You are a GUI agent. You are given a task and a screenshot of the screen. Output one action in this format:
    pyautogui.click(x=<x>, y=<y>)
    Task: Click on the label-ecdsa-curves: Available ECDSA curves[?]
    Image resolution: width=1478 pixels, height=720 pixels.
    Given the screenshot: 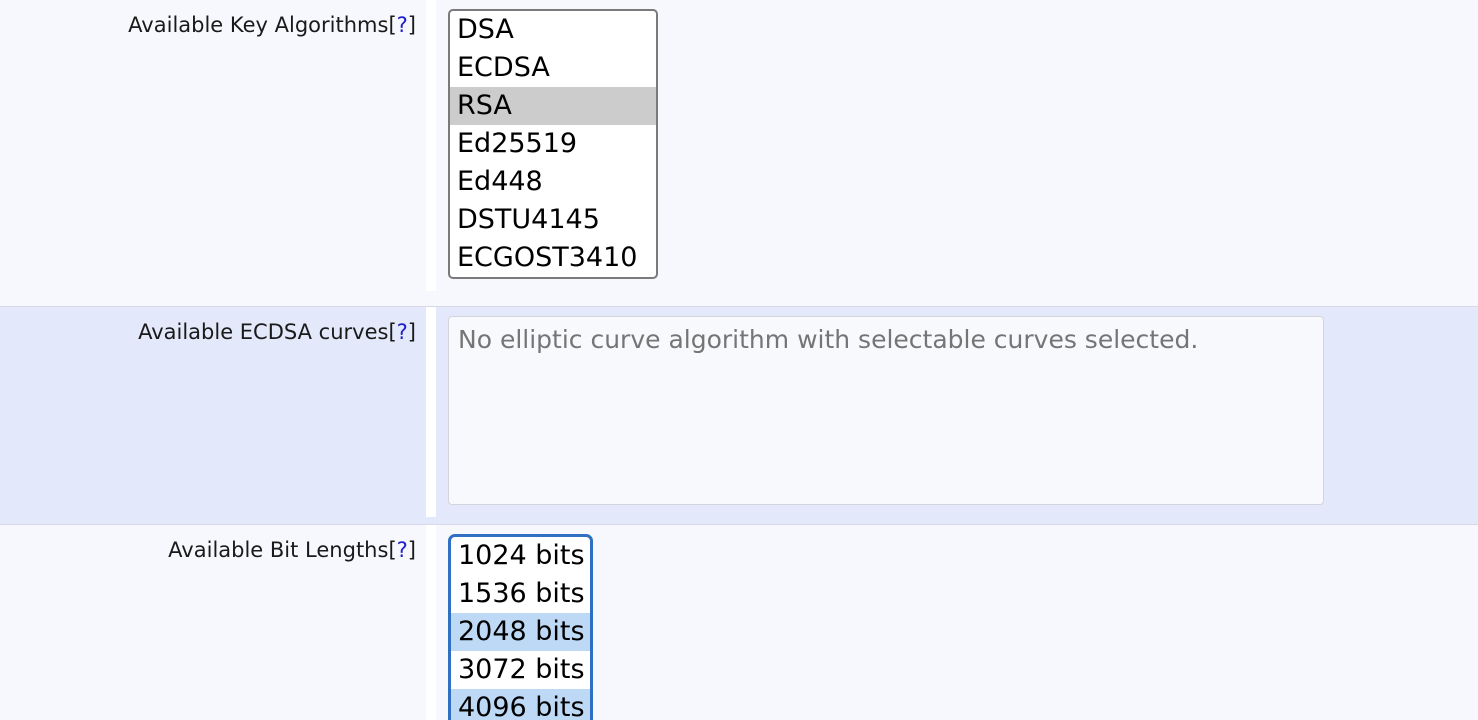 What is the action you would take?
    pyautogui.click(x=213, y=411)
    